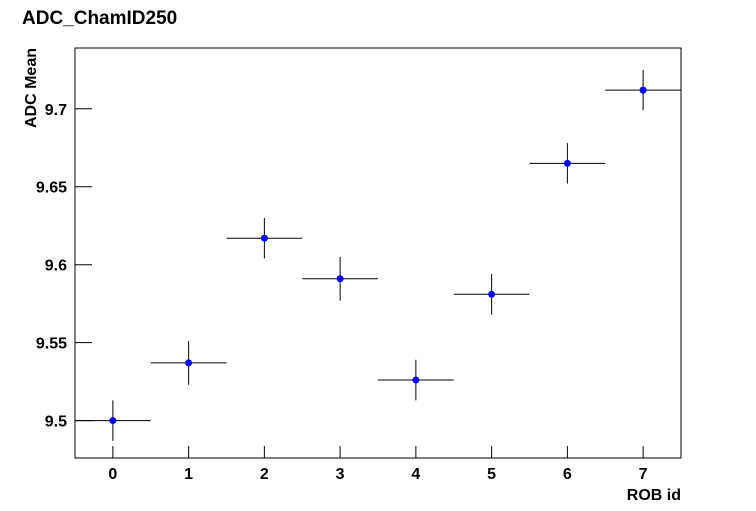  I want to click on x-tick-label: 1, so click(188, 474).